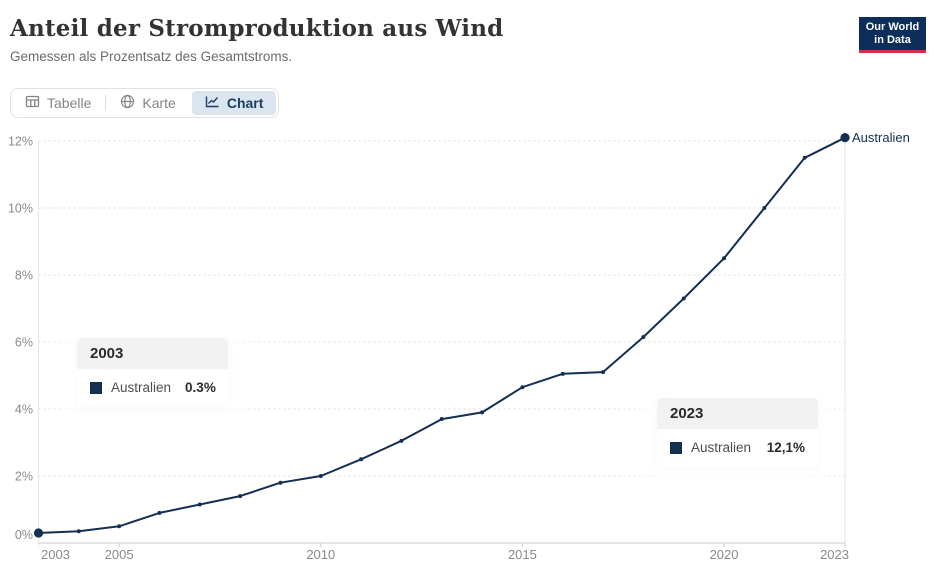 This screenshot has height=572, width=936. What do you see at coordinates (522, 554) in the screenshot?
I see `x-axis-label: 2015` at bounding box center [522, 554].